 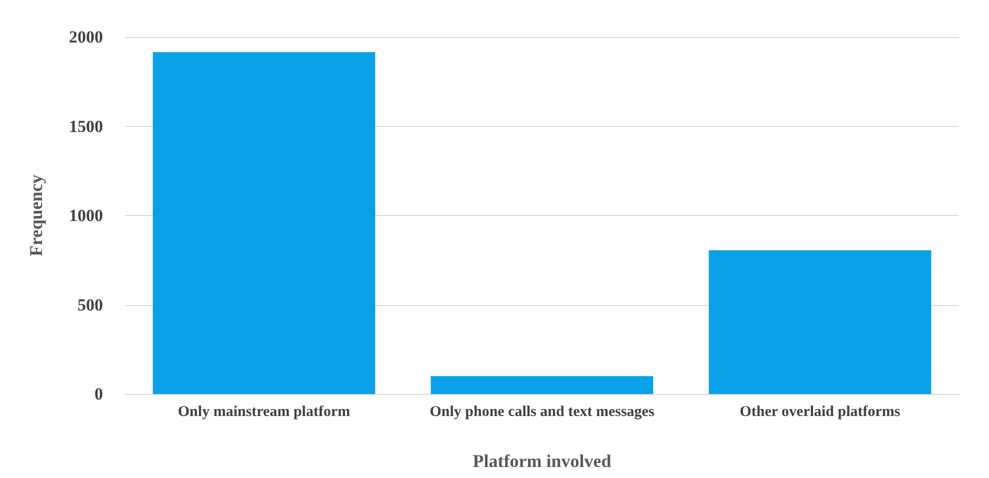 I want to click on y-tick-label: 500, so click(x=90, y=304).